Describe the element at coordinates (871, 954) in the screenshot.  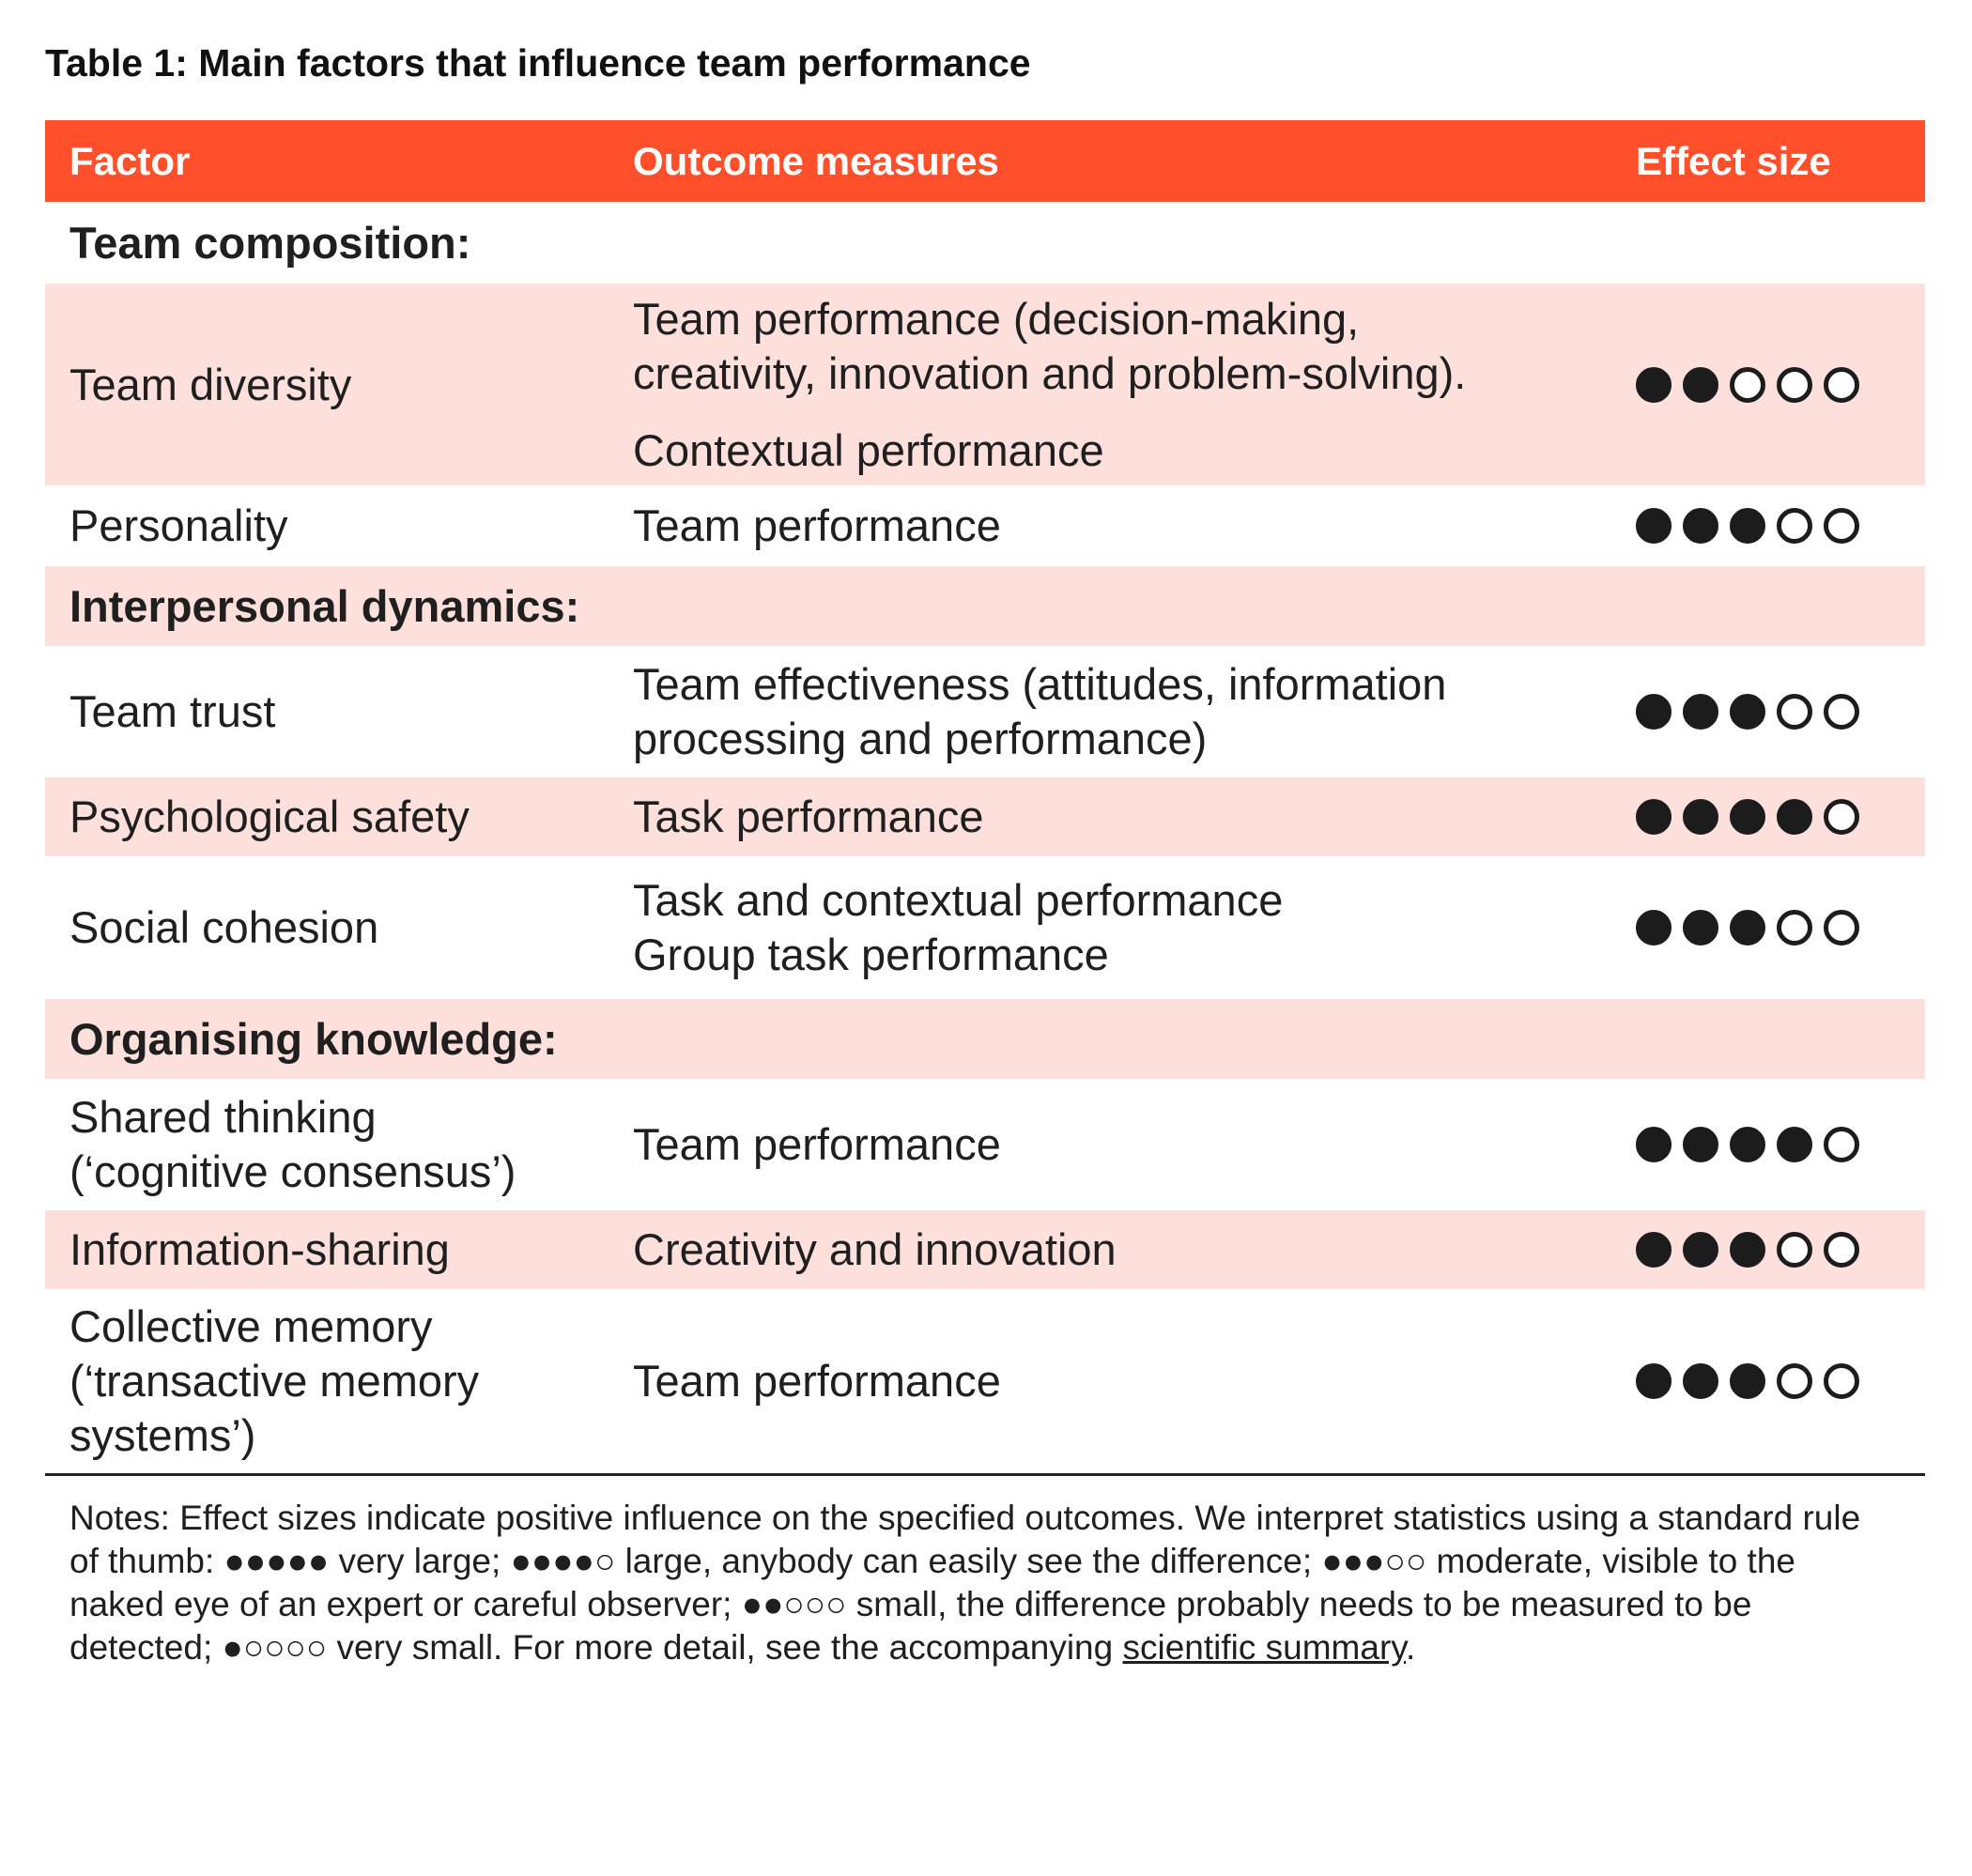
I see `outcome-text: Group task performance` at that location.